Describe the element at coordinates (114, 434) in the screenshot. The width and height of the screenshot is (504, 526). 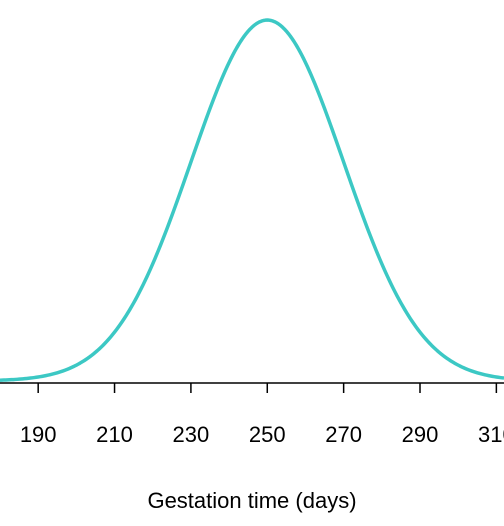
I see `x-axis-tick-label: 210` at that location.